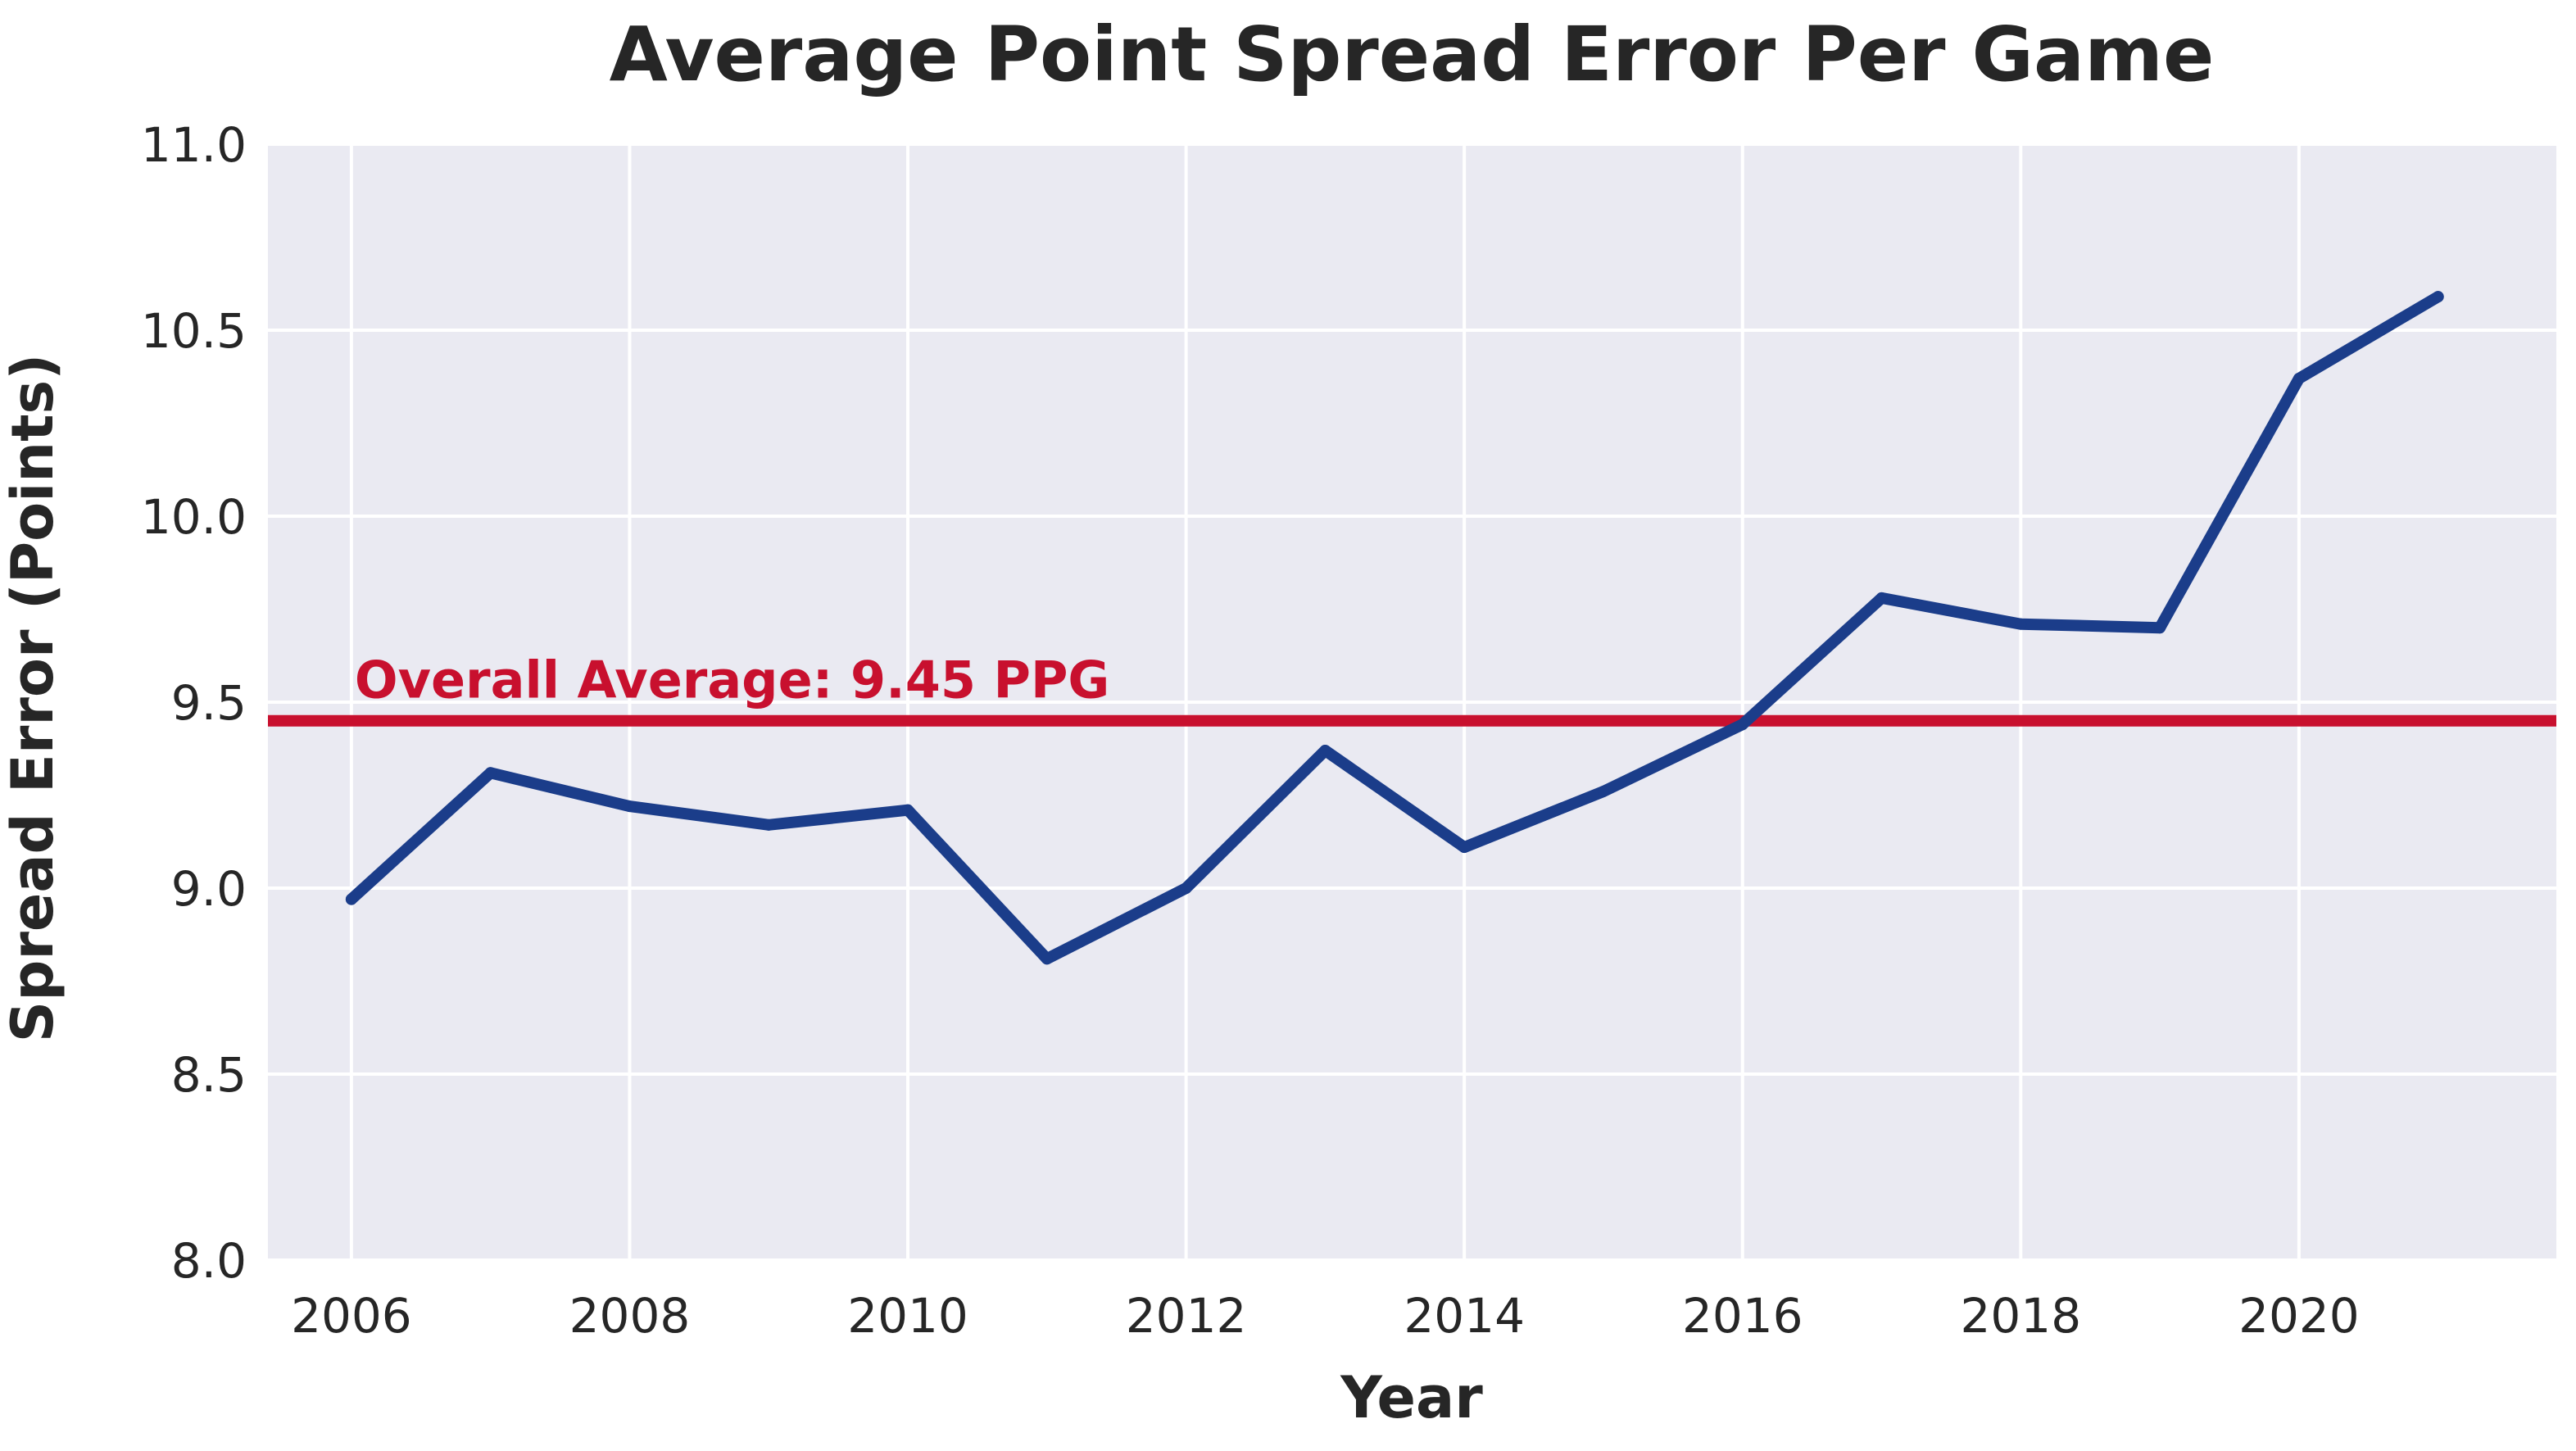  I want to click on overall-average-label: Overall Average: 9.45 PPG, so click(732, 680).